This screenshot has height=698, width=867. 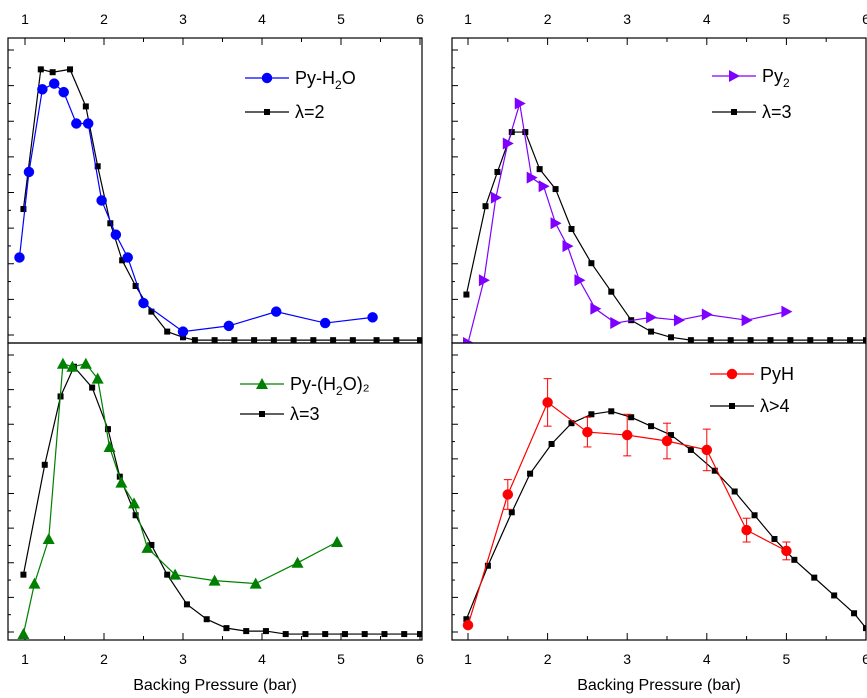 What do you see at coordinates (280, 414) in the screenshot?
I see `legend-entry: λ=3` at bounding box center [280, 414].